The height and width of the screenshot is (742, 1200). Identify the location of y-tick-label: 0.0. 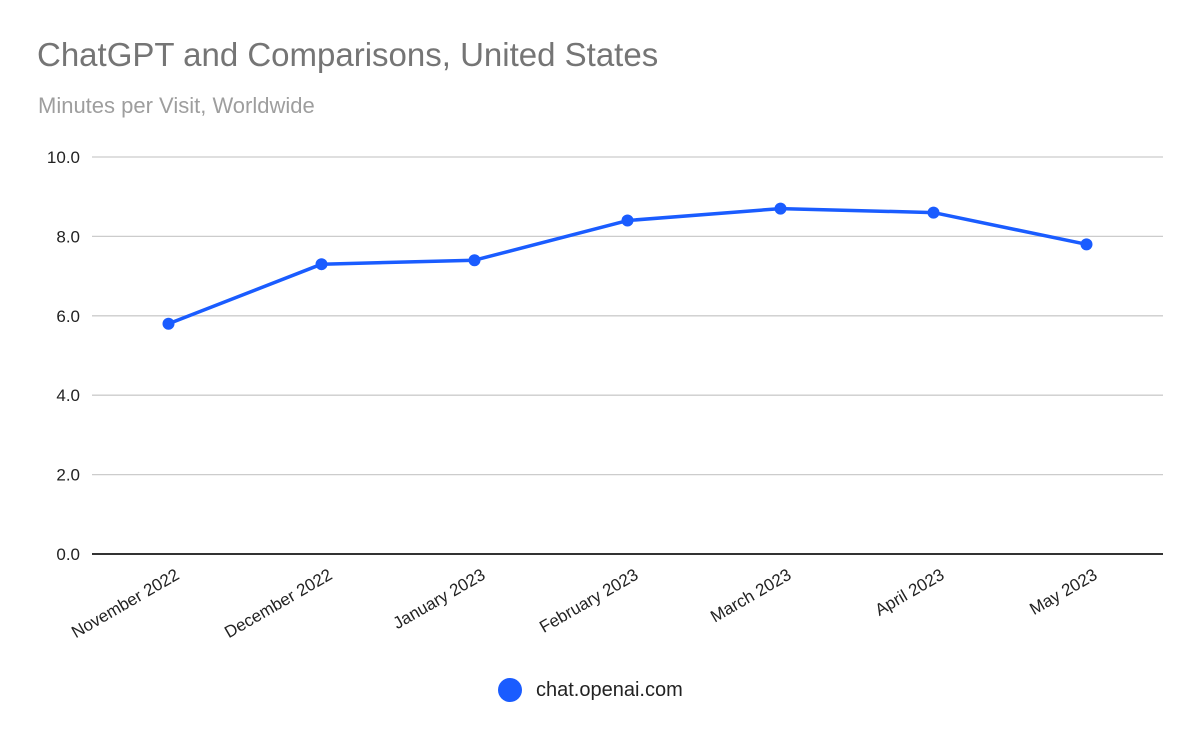
(68, 554).